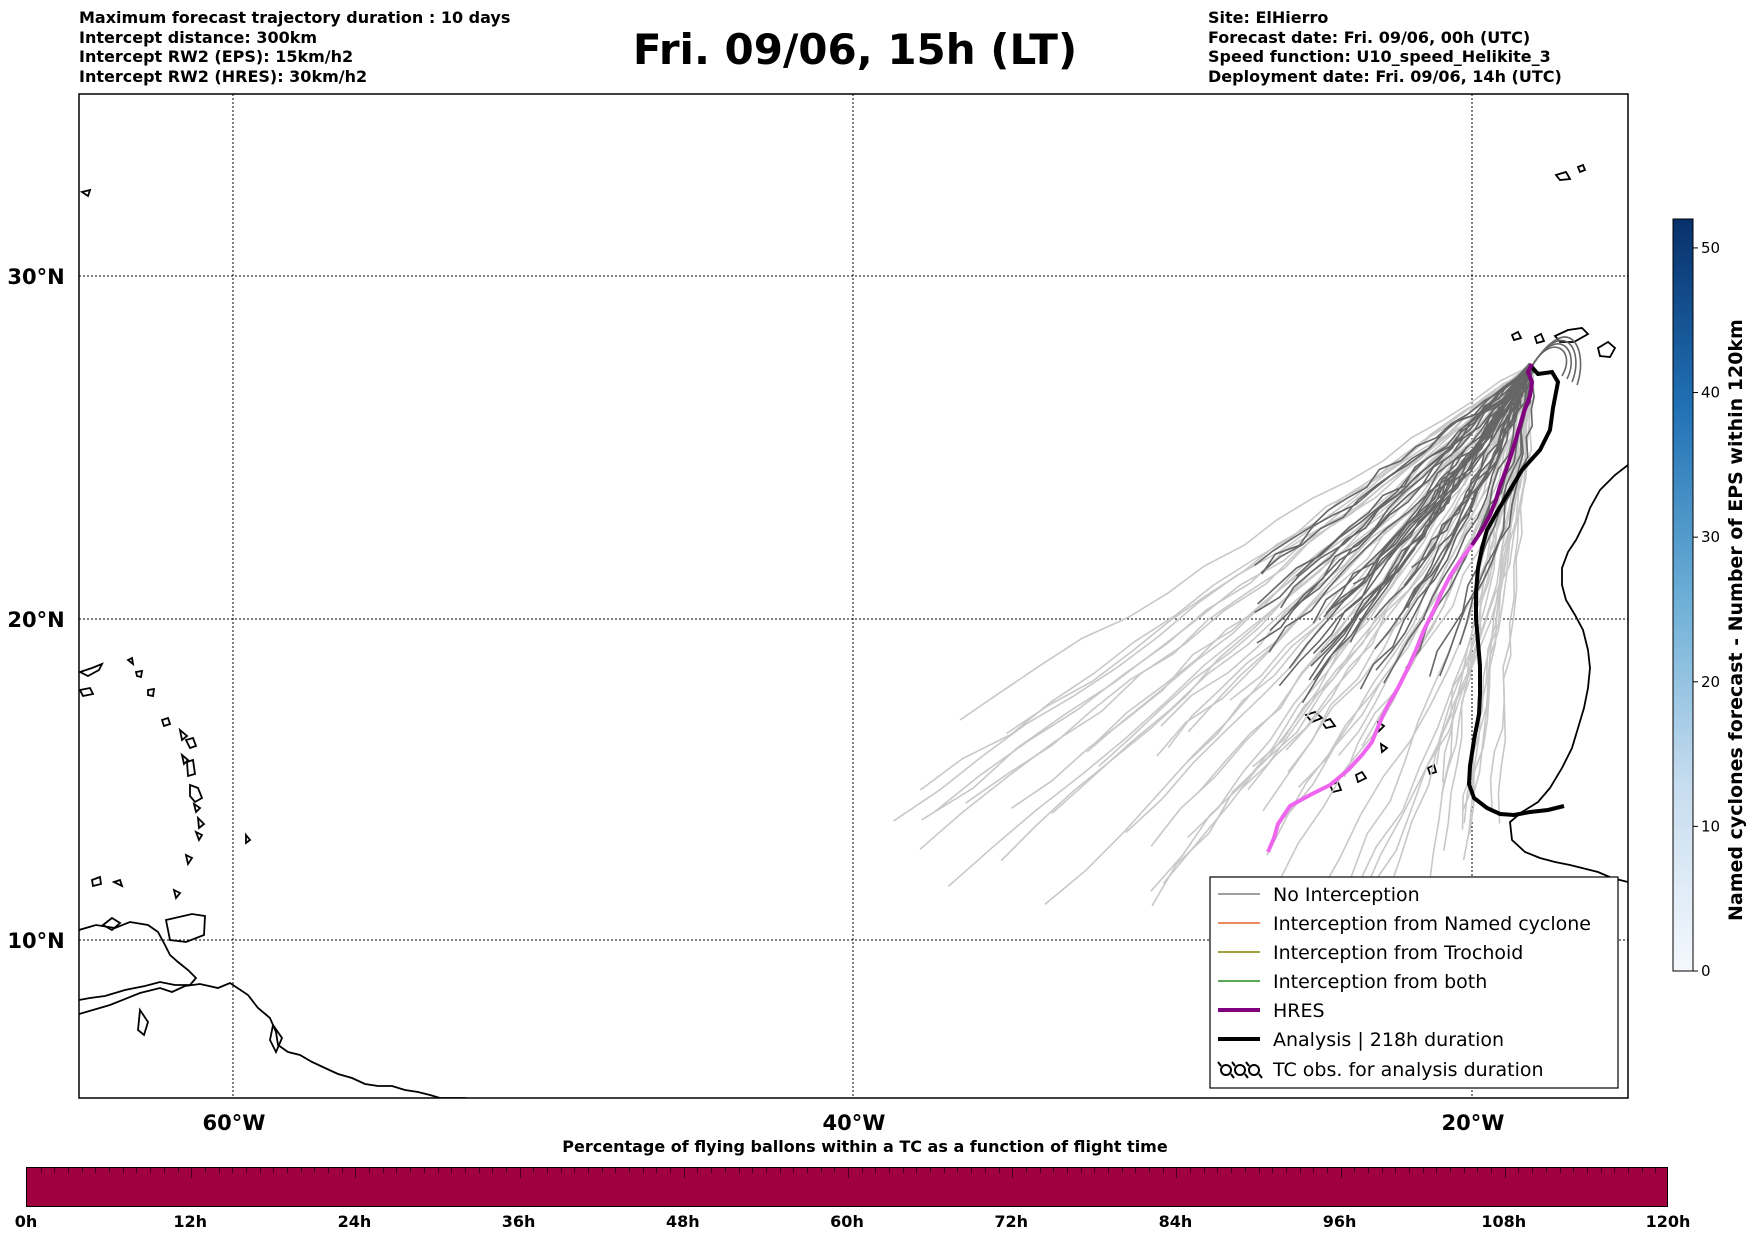 This screenshot has width=1752, height=1241. I want to click on lat-label-20n: 20°N, so click(35, 620).